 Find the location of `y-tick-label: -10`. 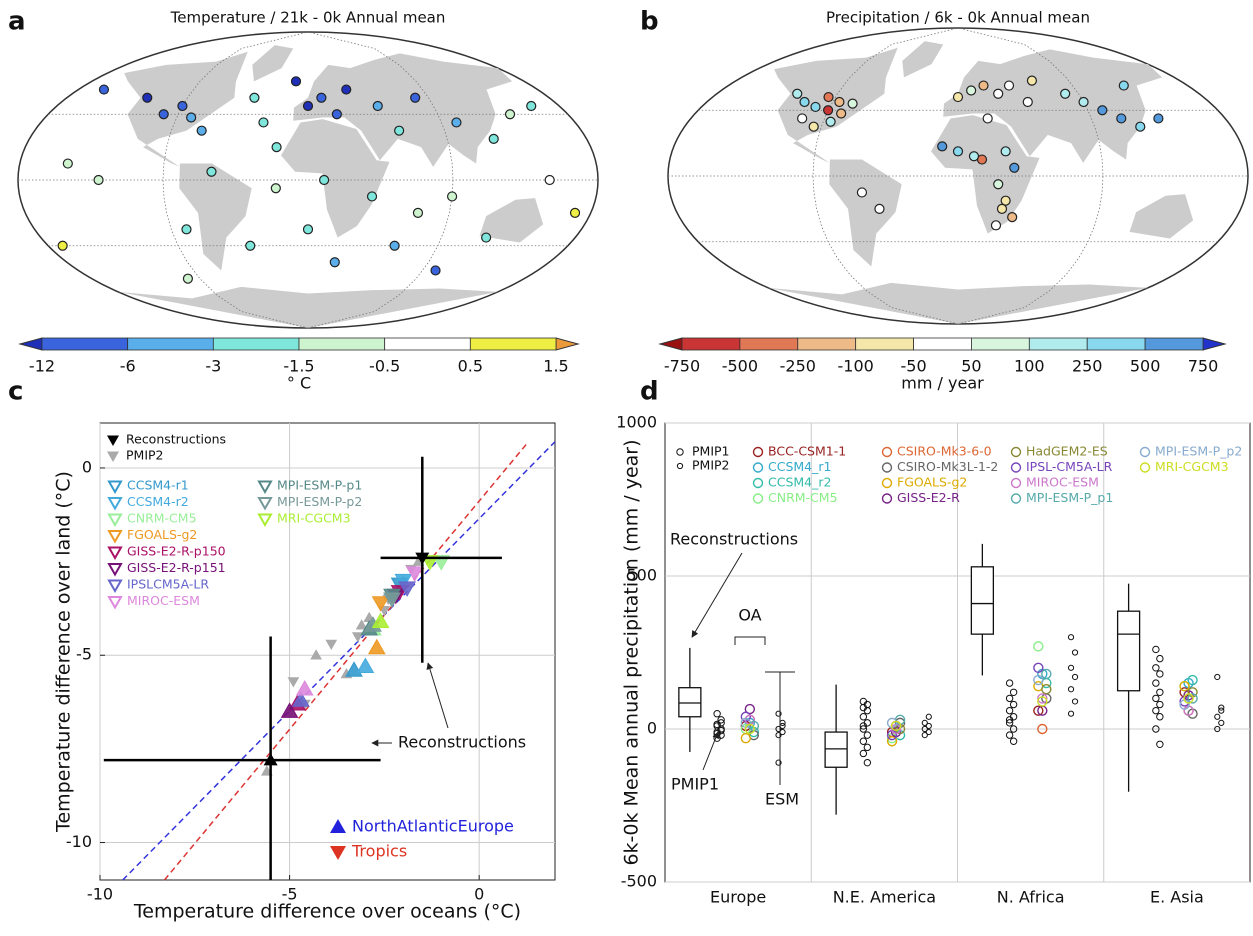

y-tick-label: -10 is located at coordinates (79, 841).